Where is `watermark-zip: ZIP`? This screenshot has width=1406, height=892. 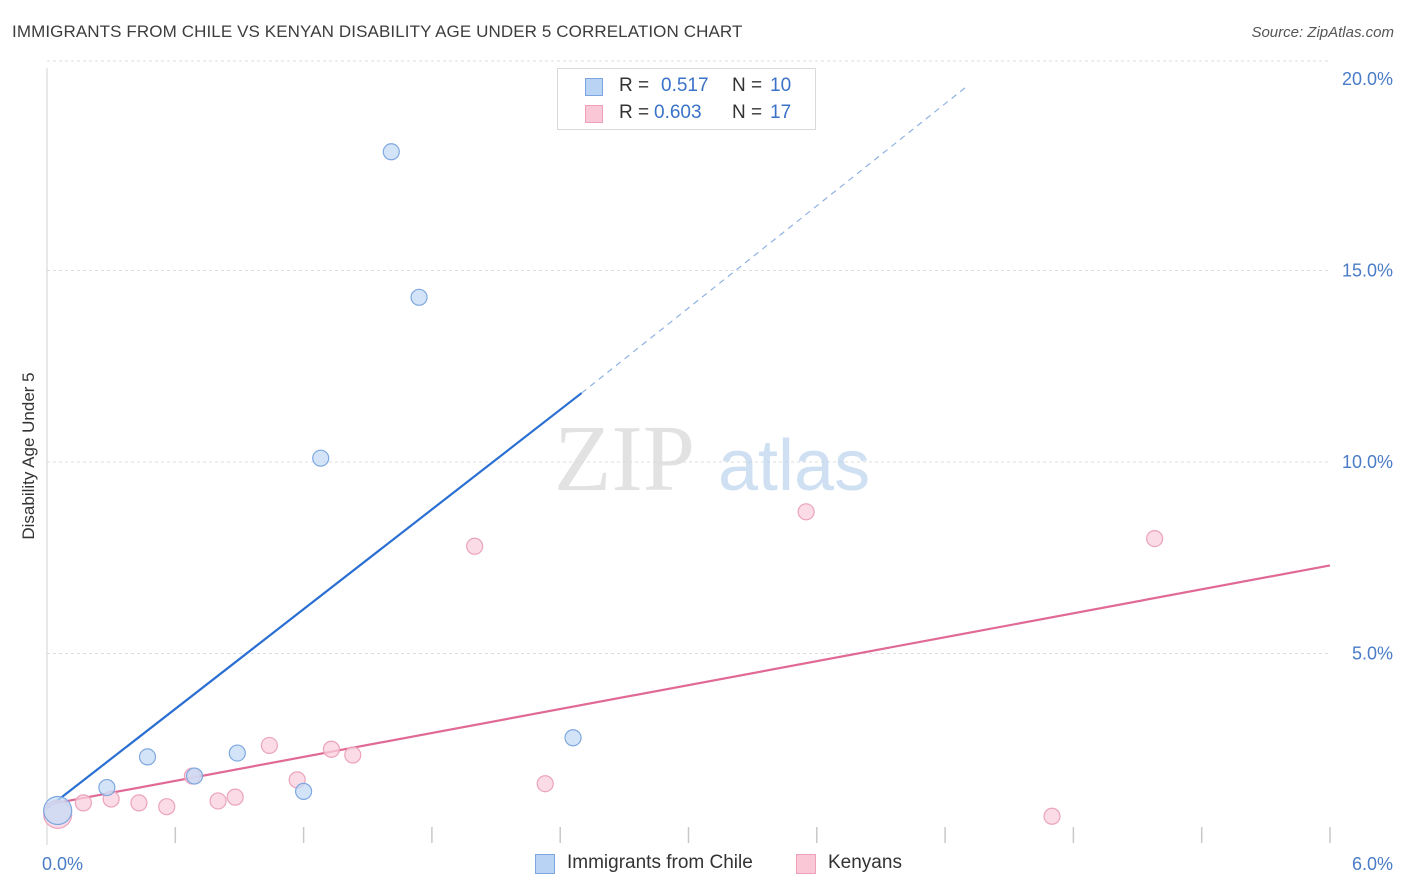 watermark-zip: ZIP is located at coordinates (624, 459).